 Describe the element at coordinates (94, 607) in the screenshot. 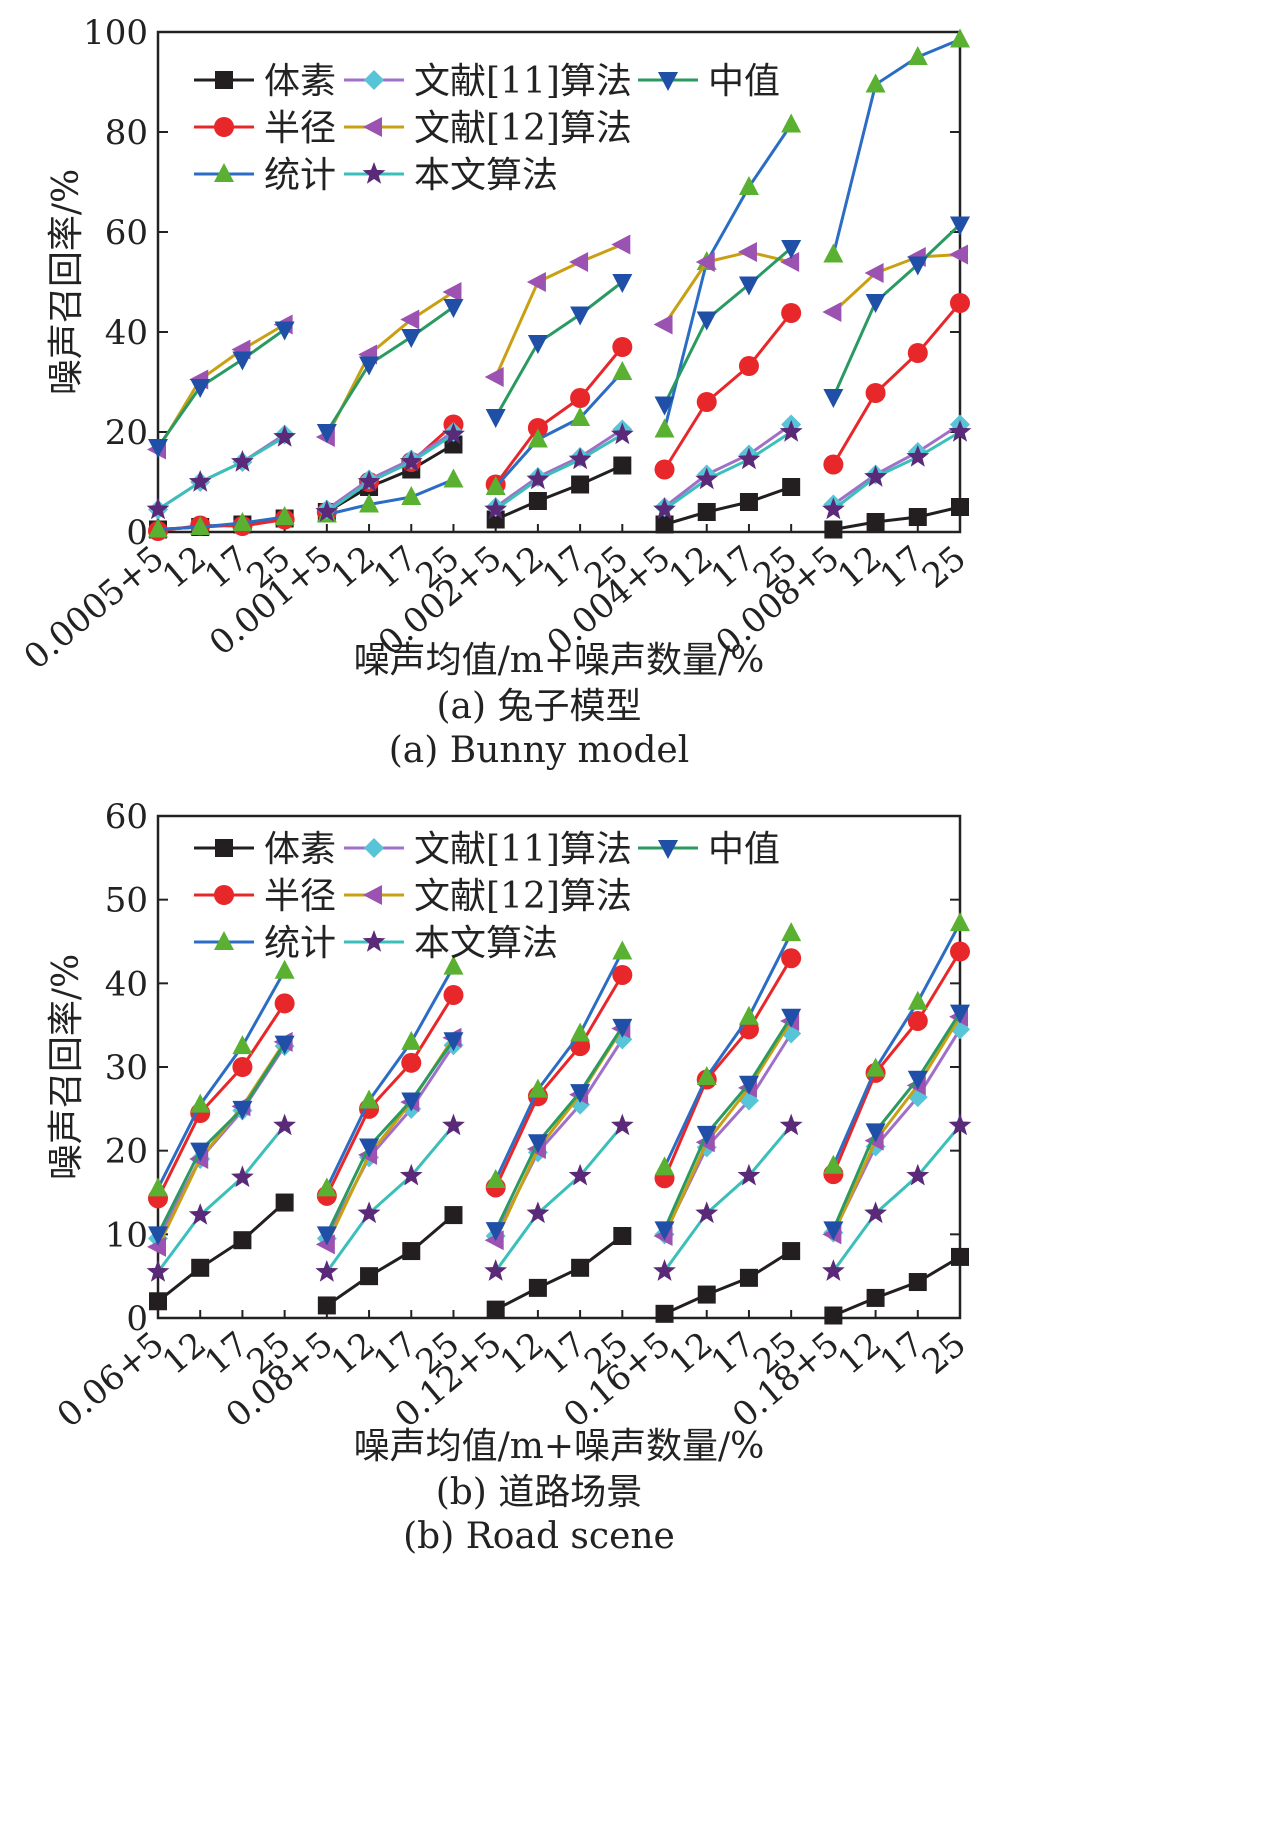

I see `x-tick-label: 0.0005+5` at that location.